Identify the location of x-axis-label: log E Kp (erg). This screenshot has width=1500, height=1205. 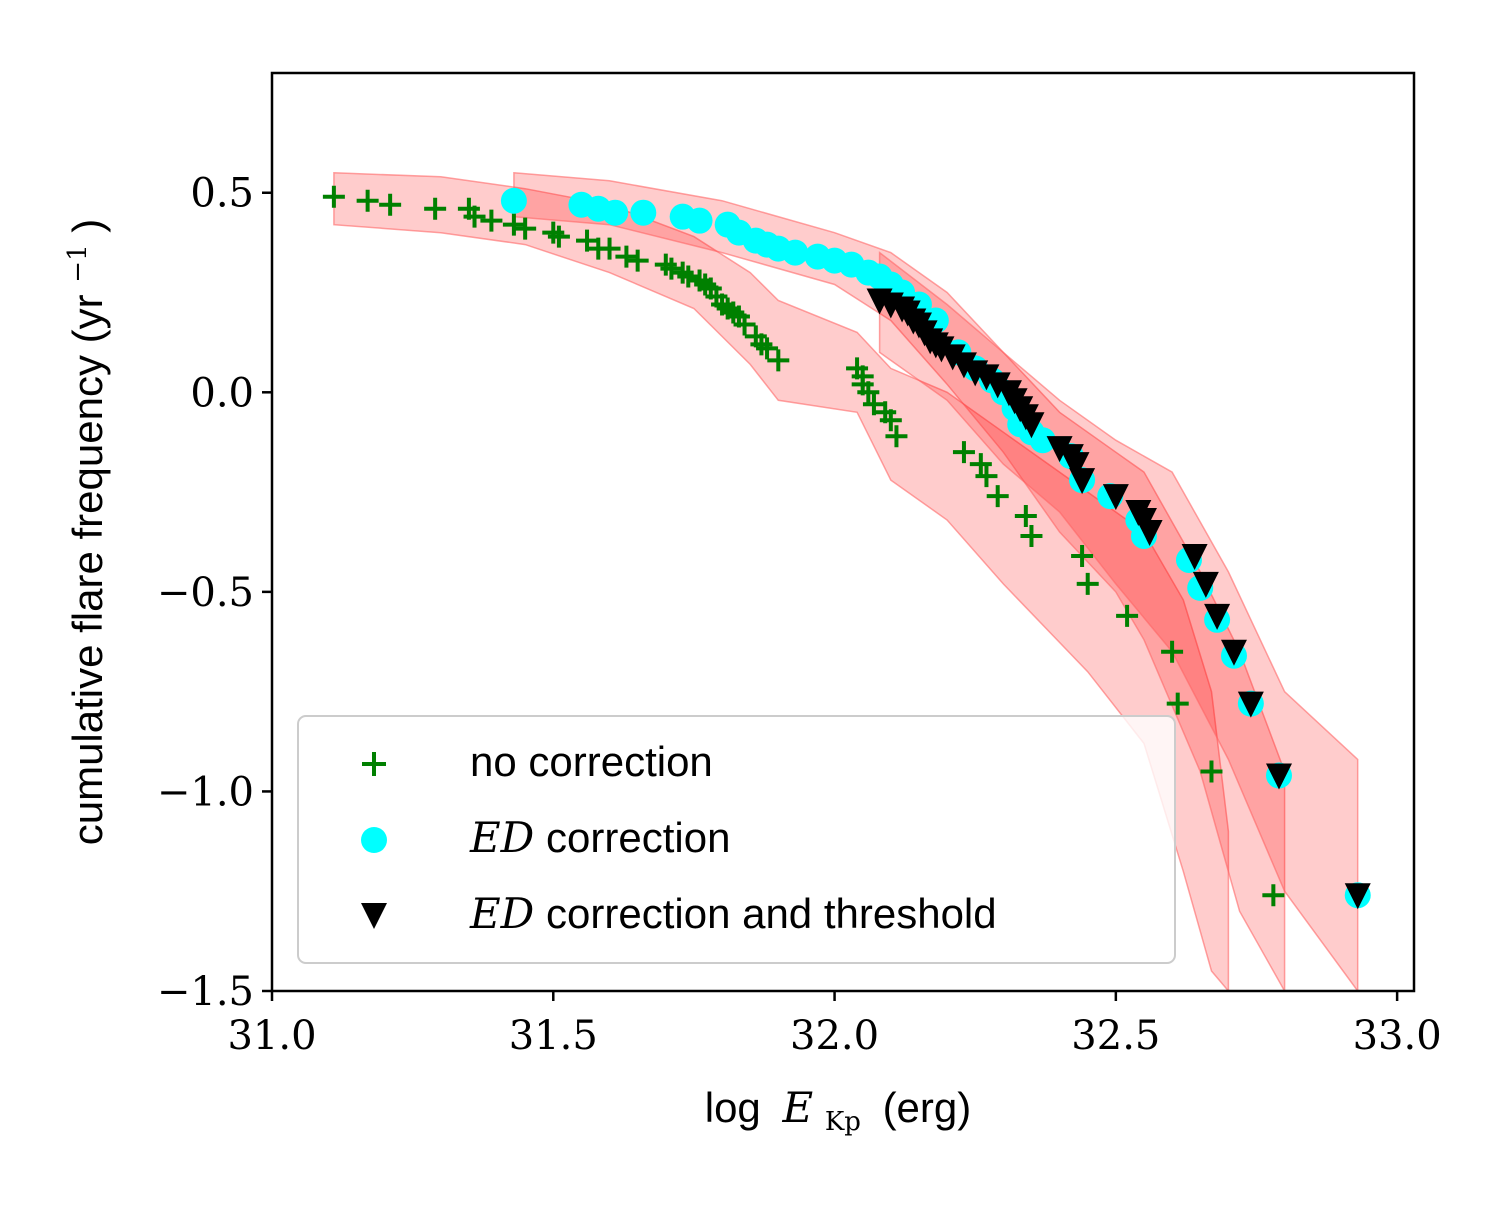
(838, 1111).